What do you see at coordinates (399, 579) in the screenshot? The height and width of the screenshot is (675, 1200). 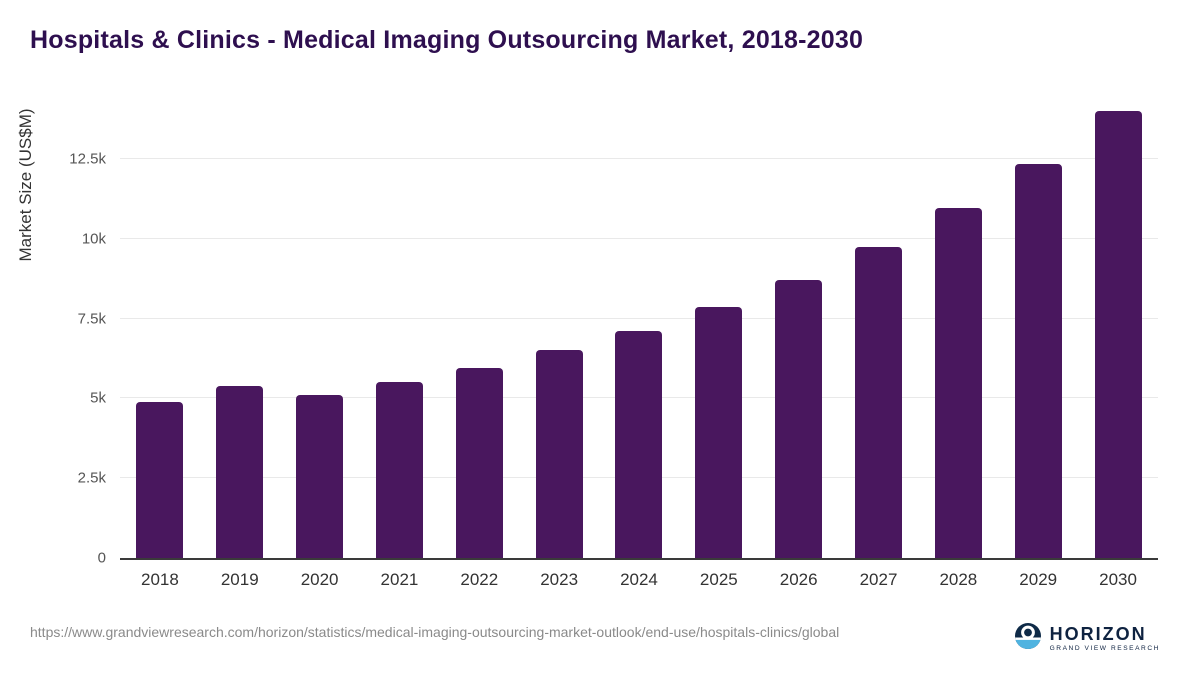 I see `x-tick-label-2021: 2021` at bounding box center [399, 579].